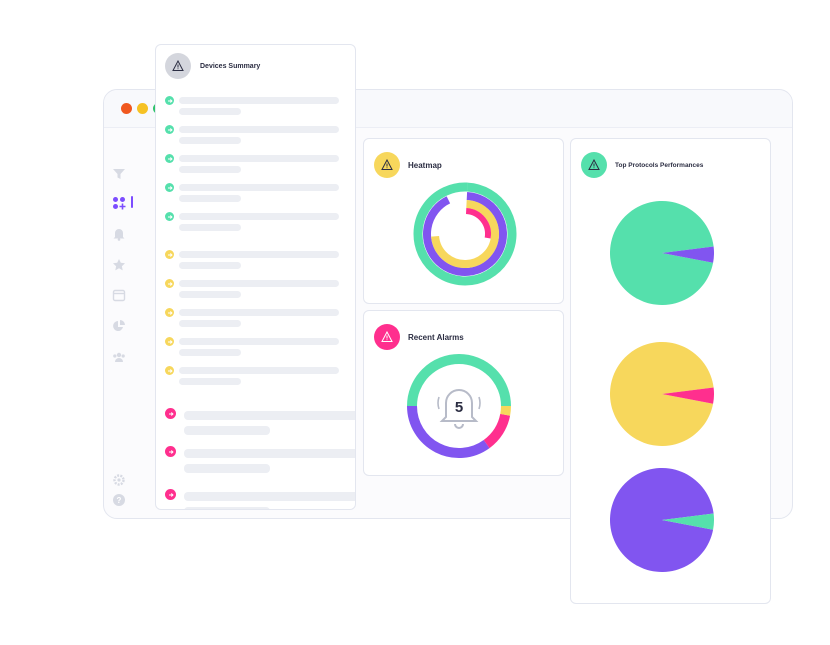 The image size is (830, 645). Describe the element at coordinates (425, 165) in the screenshot. I see `heatmap-title: Heatmap` at that location.